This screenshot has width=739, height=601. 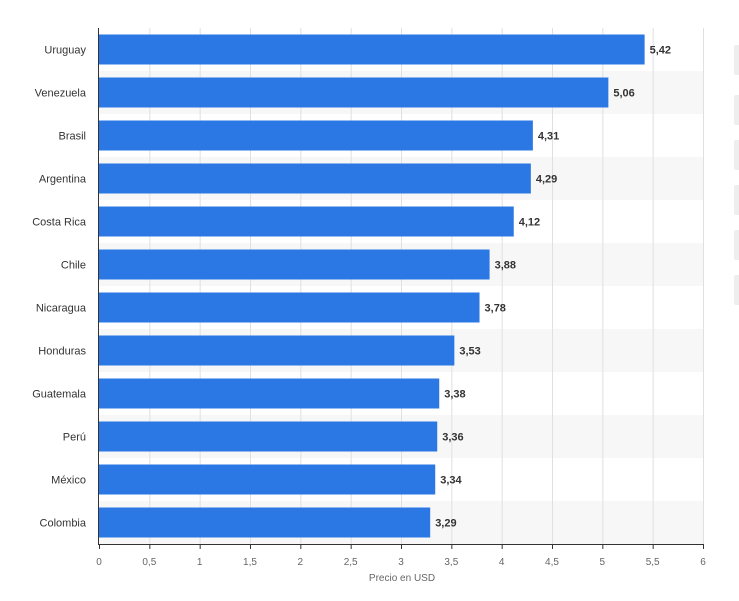 What do you see at coordinates (351, 562) in the screenshot?
I see `x-tick-label: 2,5` at bounding box center [351, 562].